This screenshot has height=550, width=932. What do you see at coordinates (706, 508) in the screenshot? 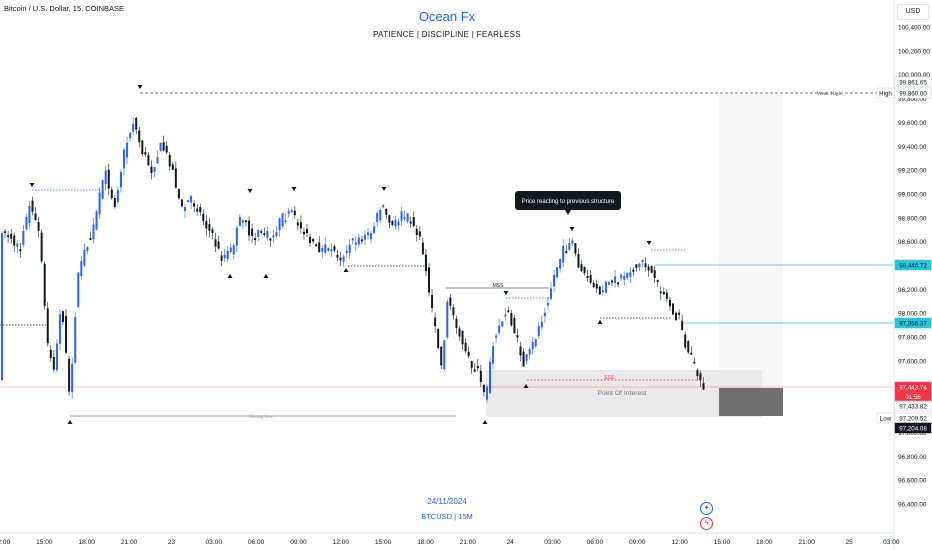
I see `add-alert-icon: ✦` at bounding box center [706, 508].